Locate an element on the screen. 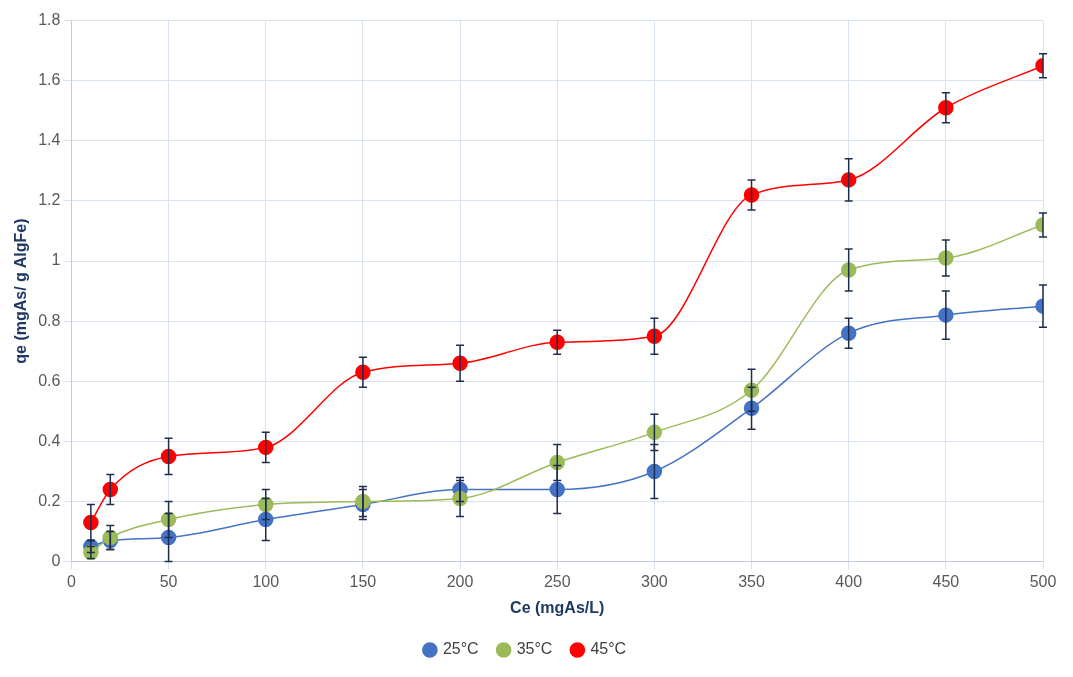  y-tick-label: 0.6 is located at coordinates (49, 380).